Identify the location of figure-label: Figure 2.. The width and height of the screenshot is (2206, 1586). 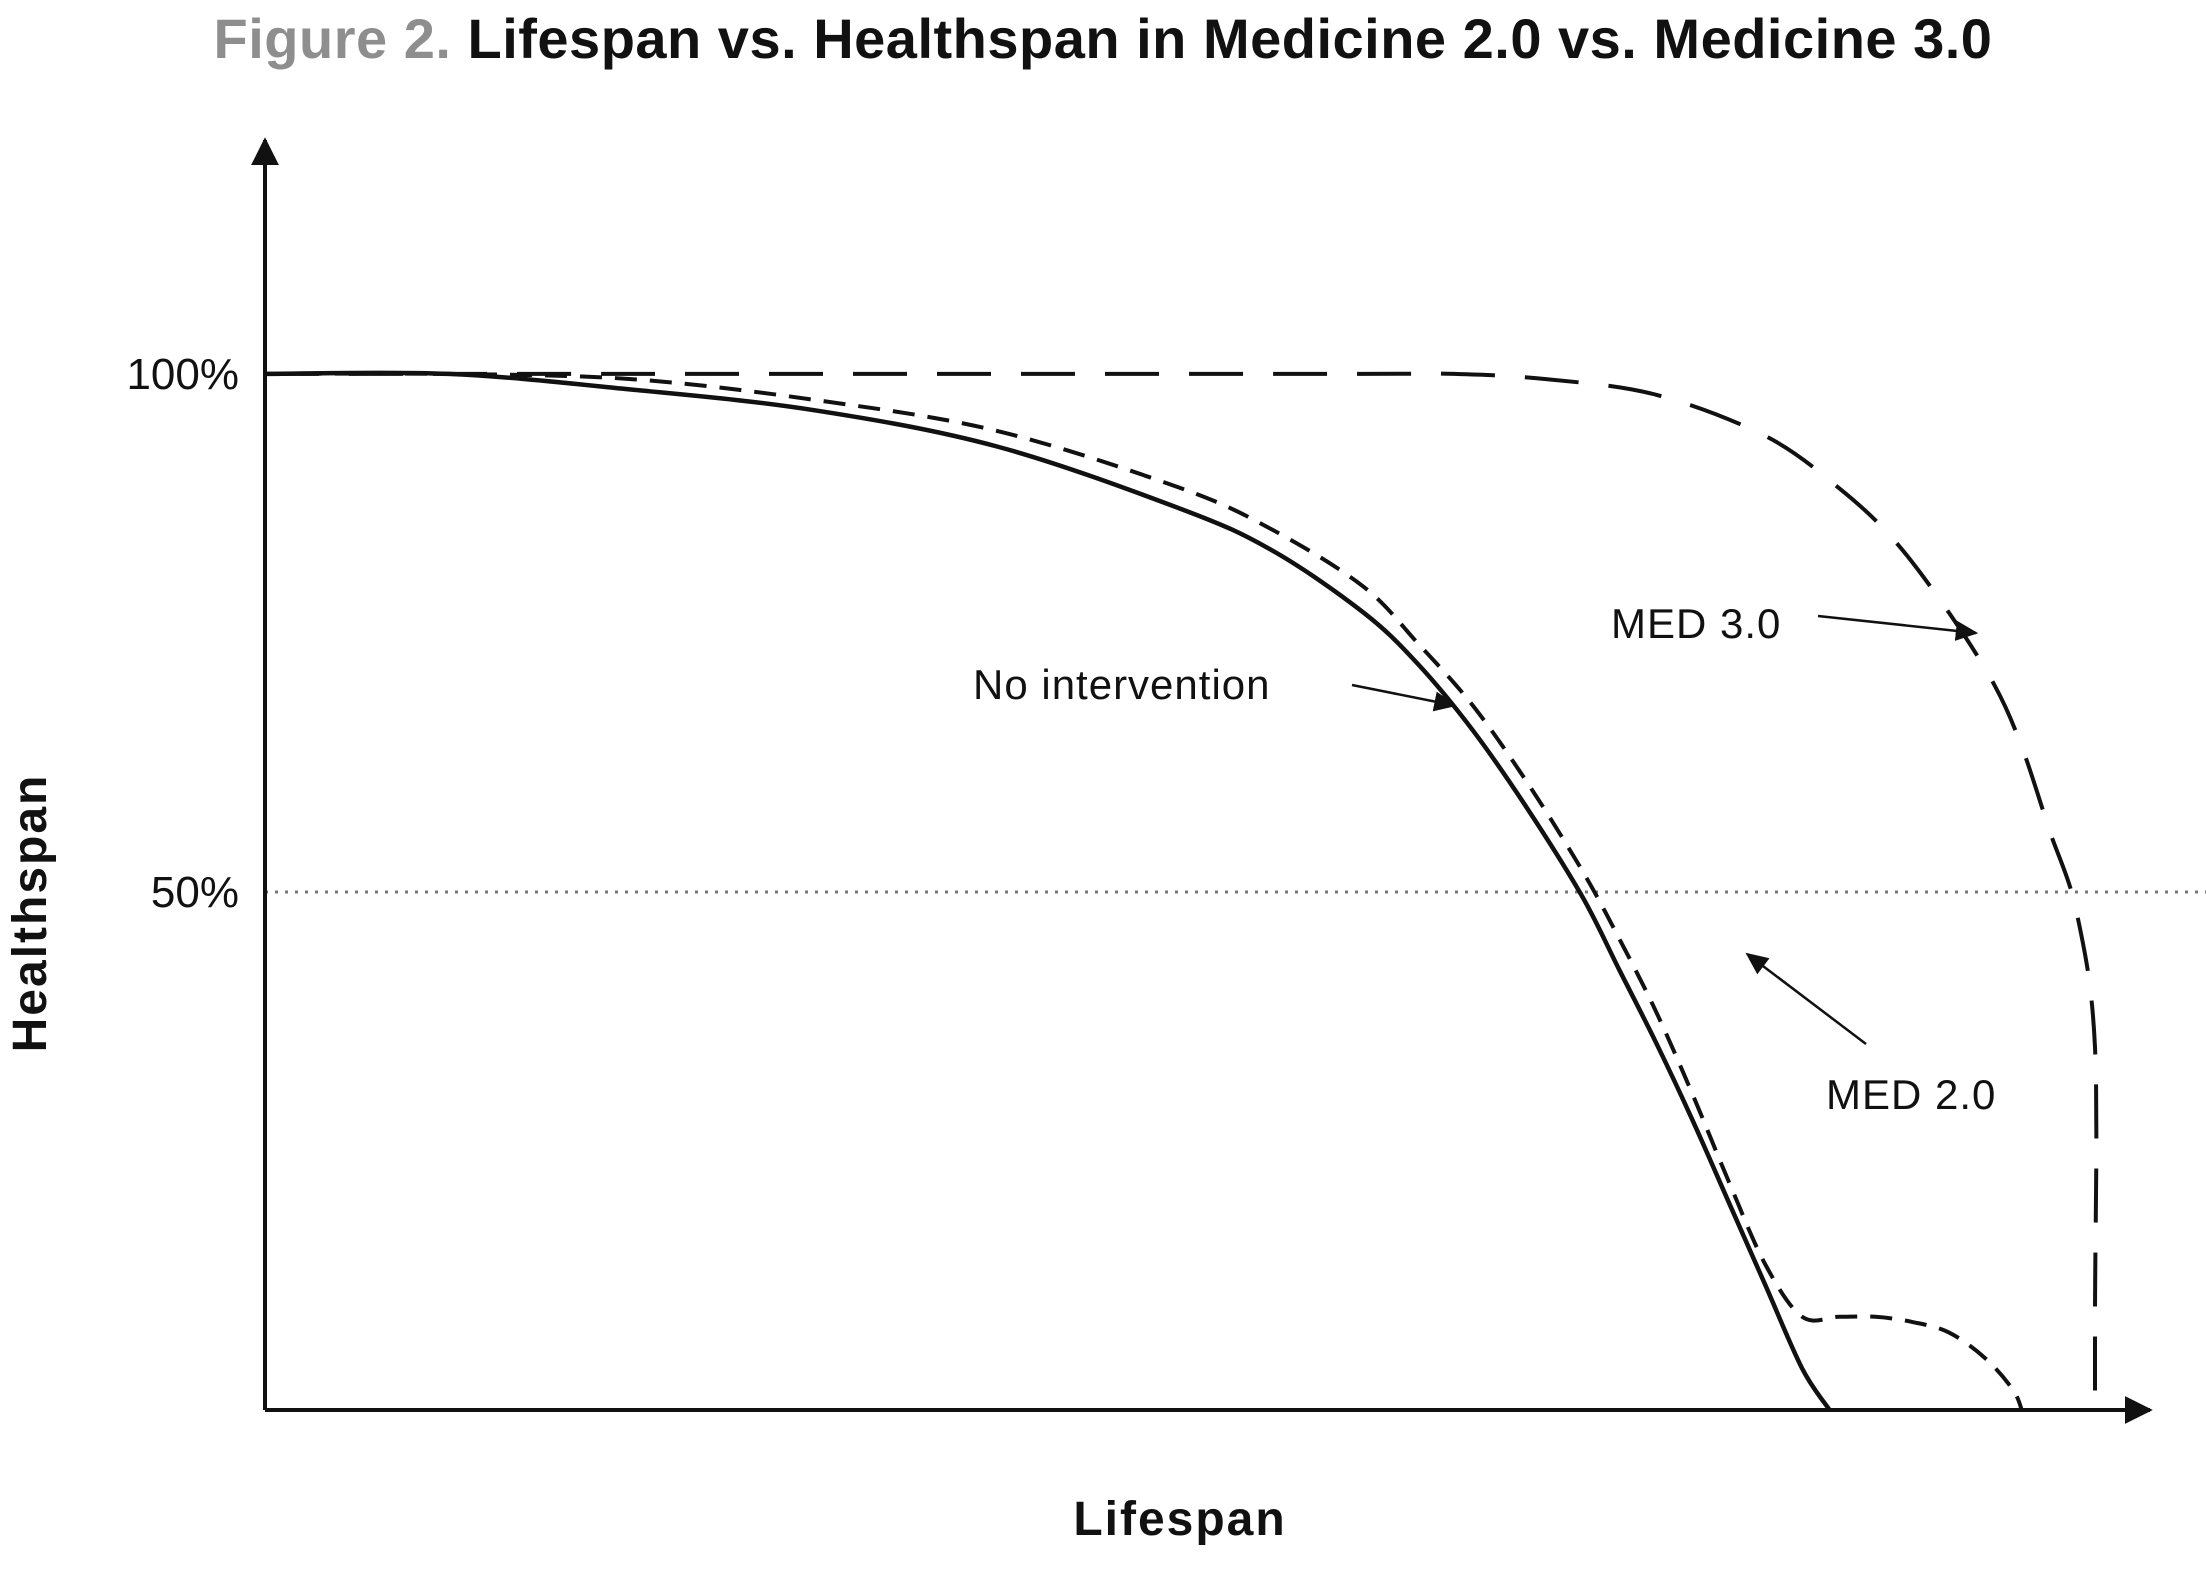
(332, 38).